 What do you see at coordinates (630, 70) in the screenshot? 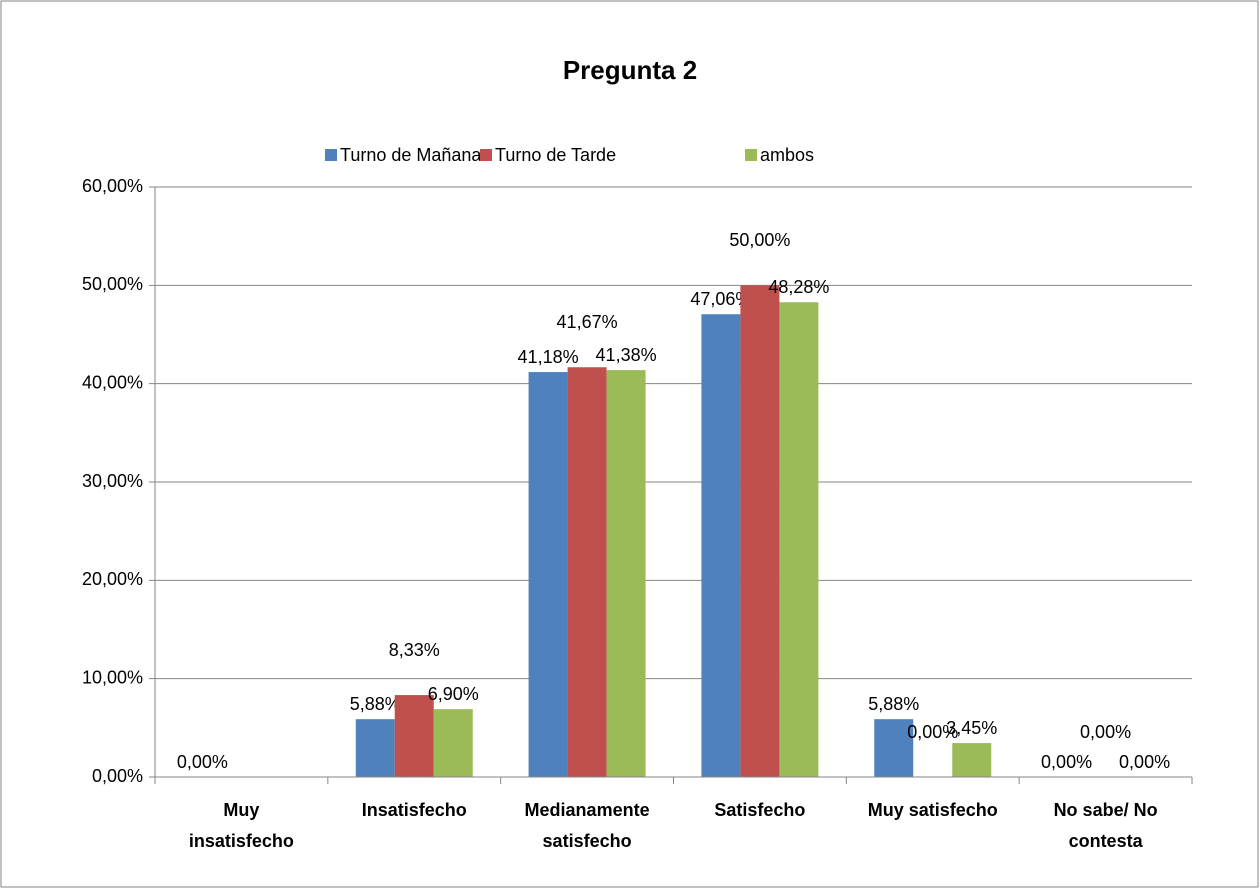
I see `chart-title: Pregunta 2` at bounding box center [630, 70].